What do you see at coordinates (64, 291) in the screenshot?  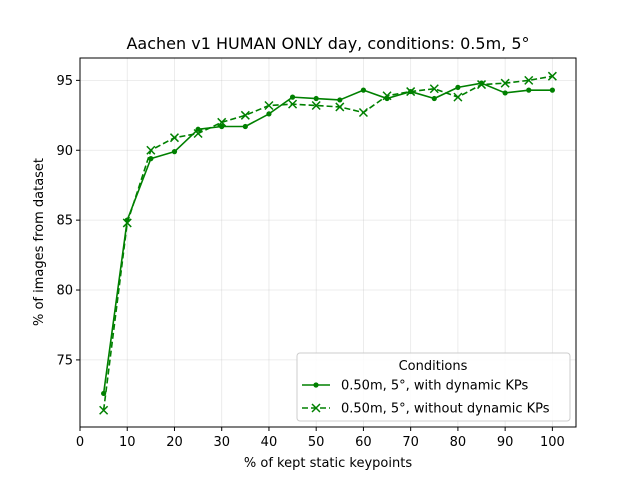 I see `y-tick-label: 80` at bounding box center [64, 291].